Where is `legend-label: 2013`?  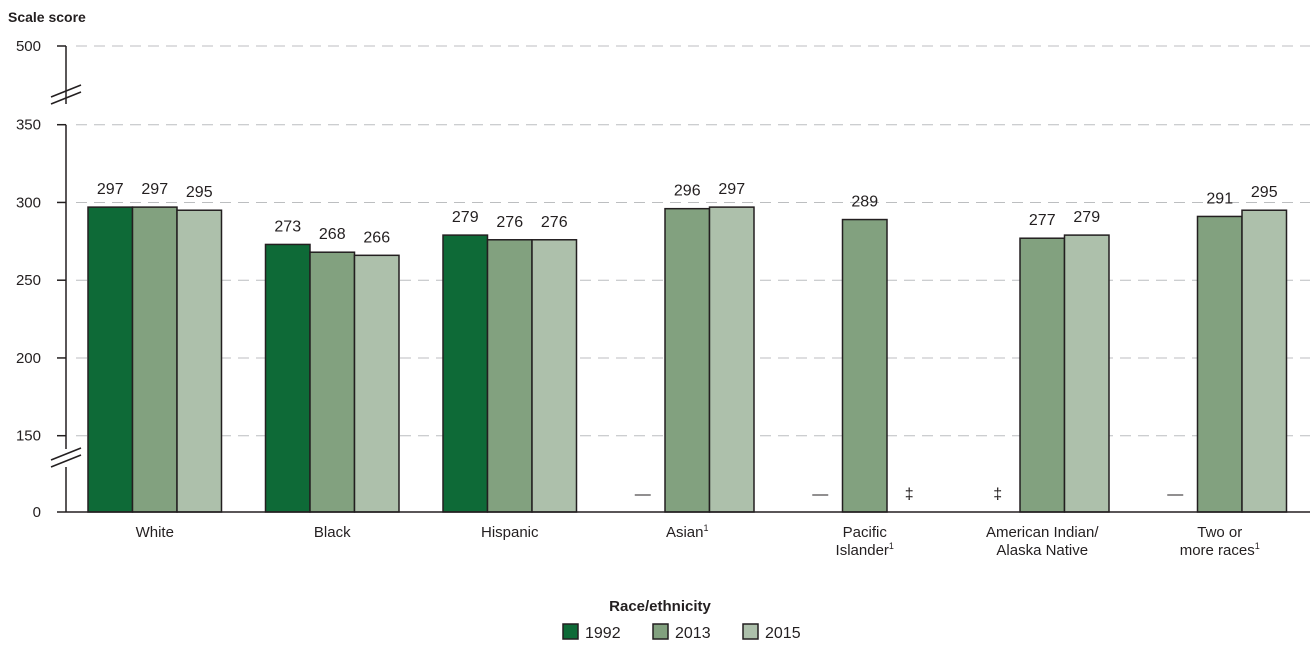
legend-label: 2013 is located at coordinates (693, 633).